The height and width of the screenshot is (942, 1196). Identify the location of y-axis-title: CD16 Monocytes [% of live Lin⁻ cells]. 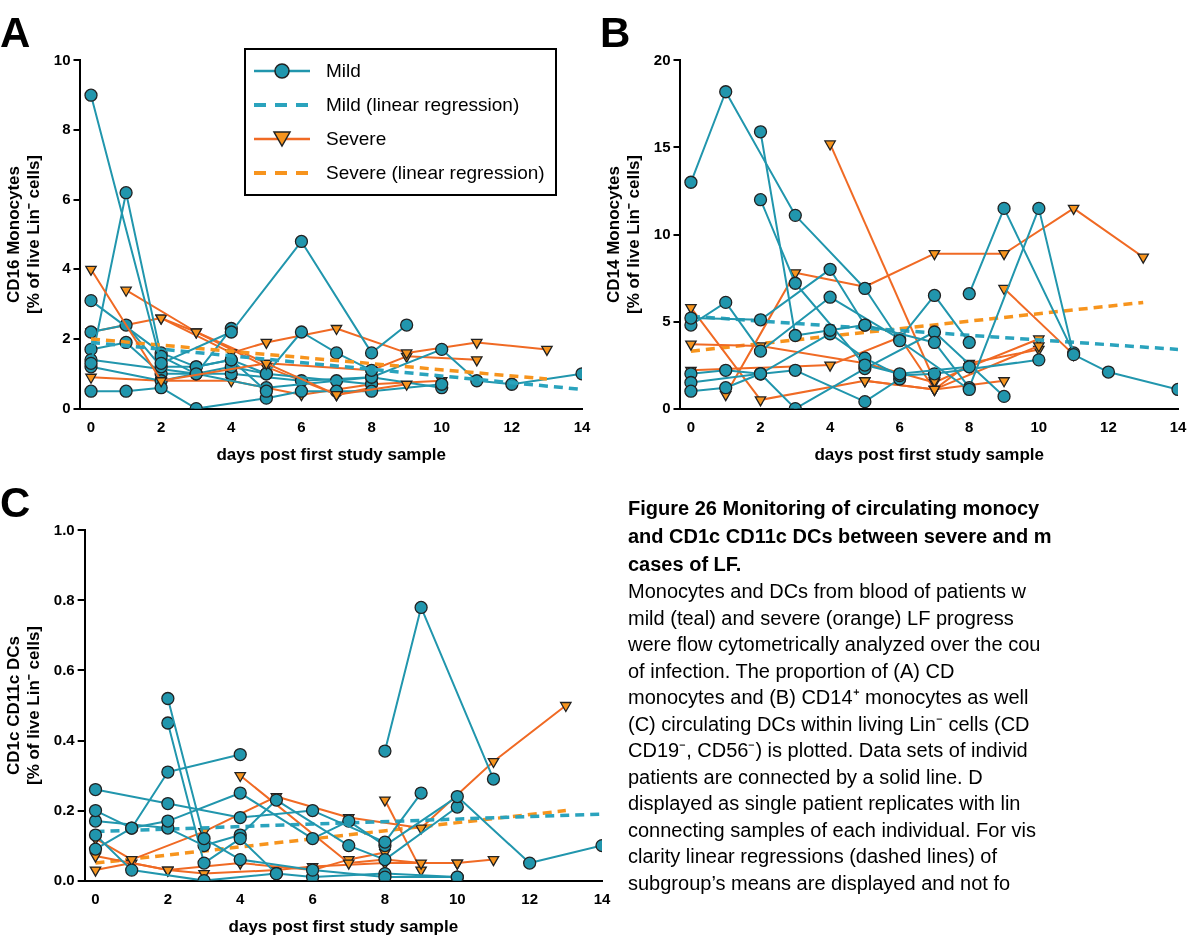
(23, 234).